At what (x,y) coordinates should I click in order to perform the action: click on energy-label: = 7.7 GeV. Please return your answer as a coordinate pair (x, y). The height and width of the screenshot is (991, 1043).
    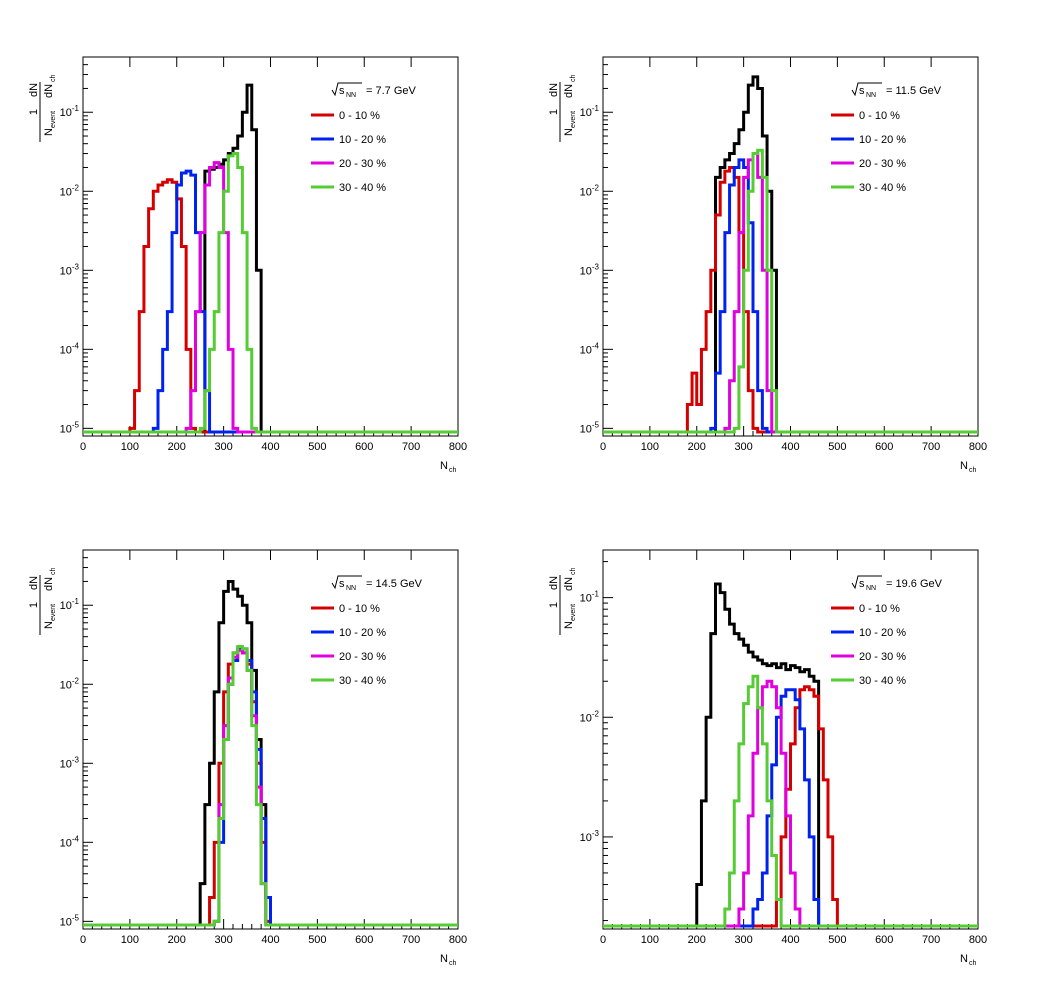
    Looking at the image, I should click on (391, 91).